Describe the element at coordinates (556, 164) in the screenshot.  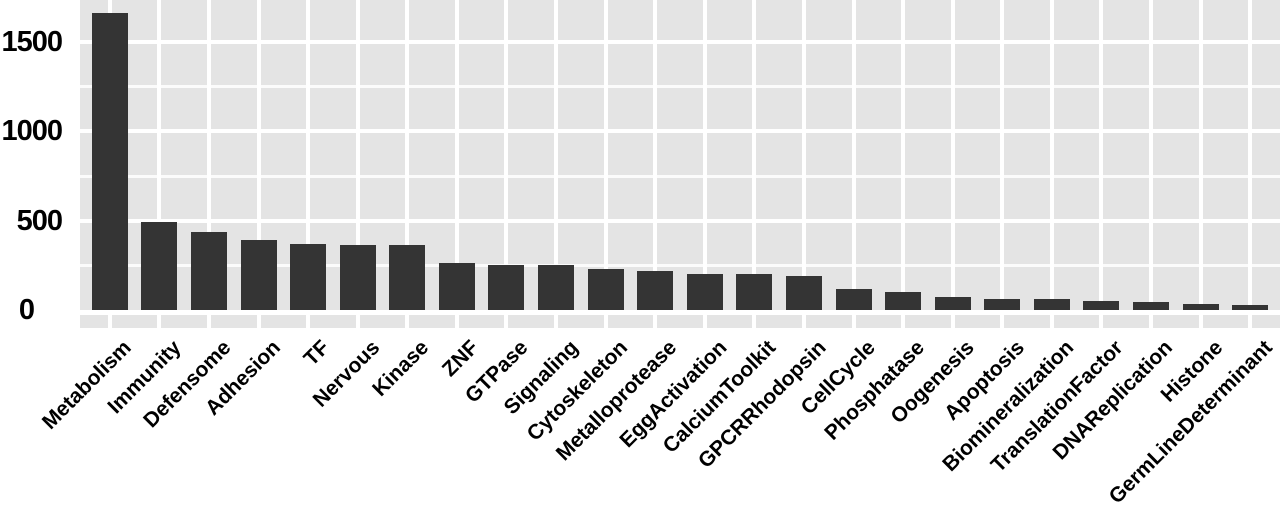
I see `vertical-gridline-signaling` at that location.